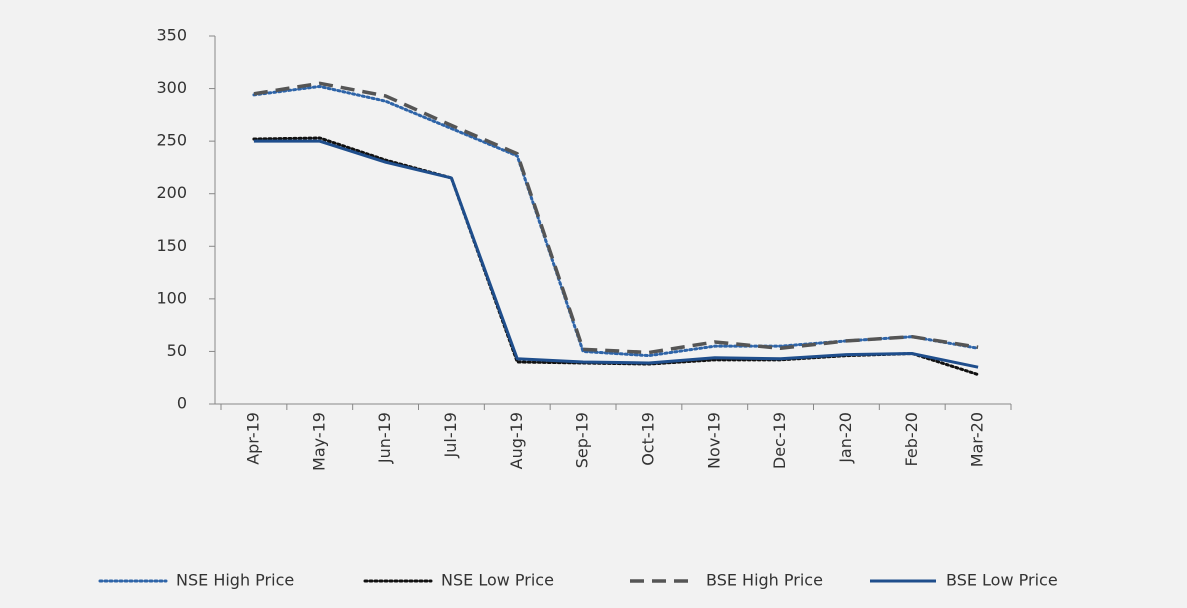 The image size is (1187, 608). Describe the element at coordinates (779, 440) in the screenshot. I see `x-tick-label: Dec-19` at that location.